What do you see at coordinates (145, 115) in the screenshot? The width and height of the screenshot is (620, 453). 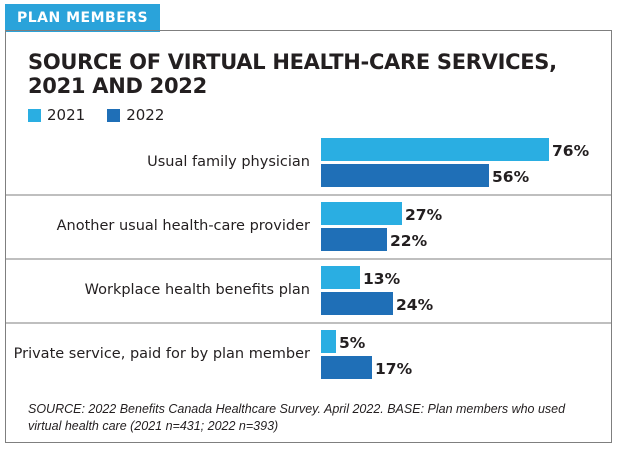 I see `legend-label-2022: 2022` at bounding box center [145, 115].